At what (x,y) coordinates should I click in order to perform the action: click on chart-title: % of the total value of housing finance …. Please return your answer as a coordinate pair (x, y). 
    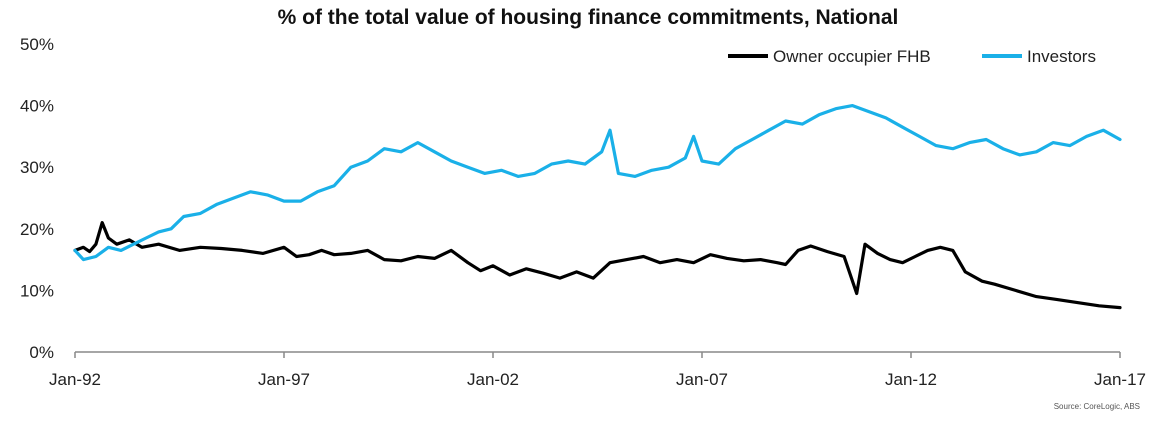
    Looking at the image, I should click on (588, 17).